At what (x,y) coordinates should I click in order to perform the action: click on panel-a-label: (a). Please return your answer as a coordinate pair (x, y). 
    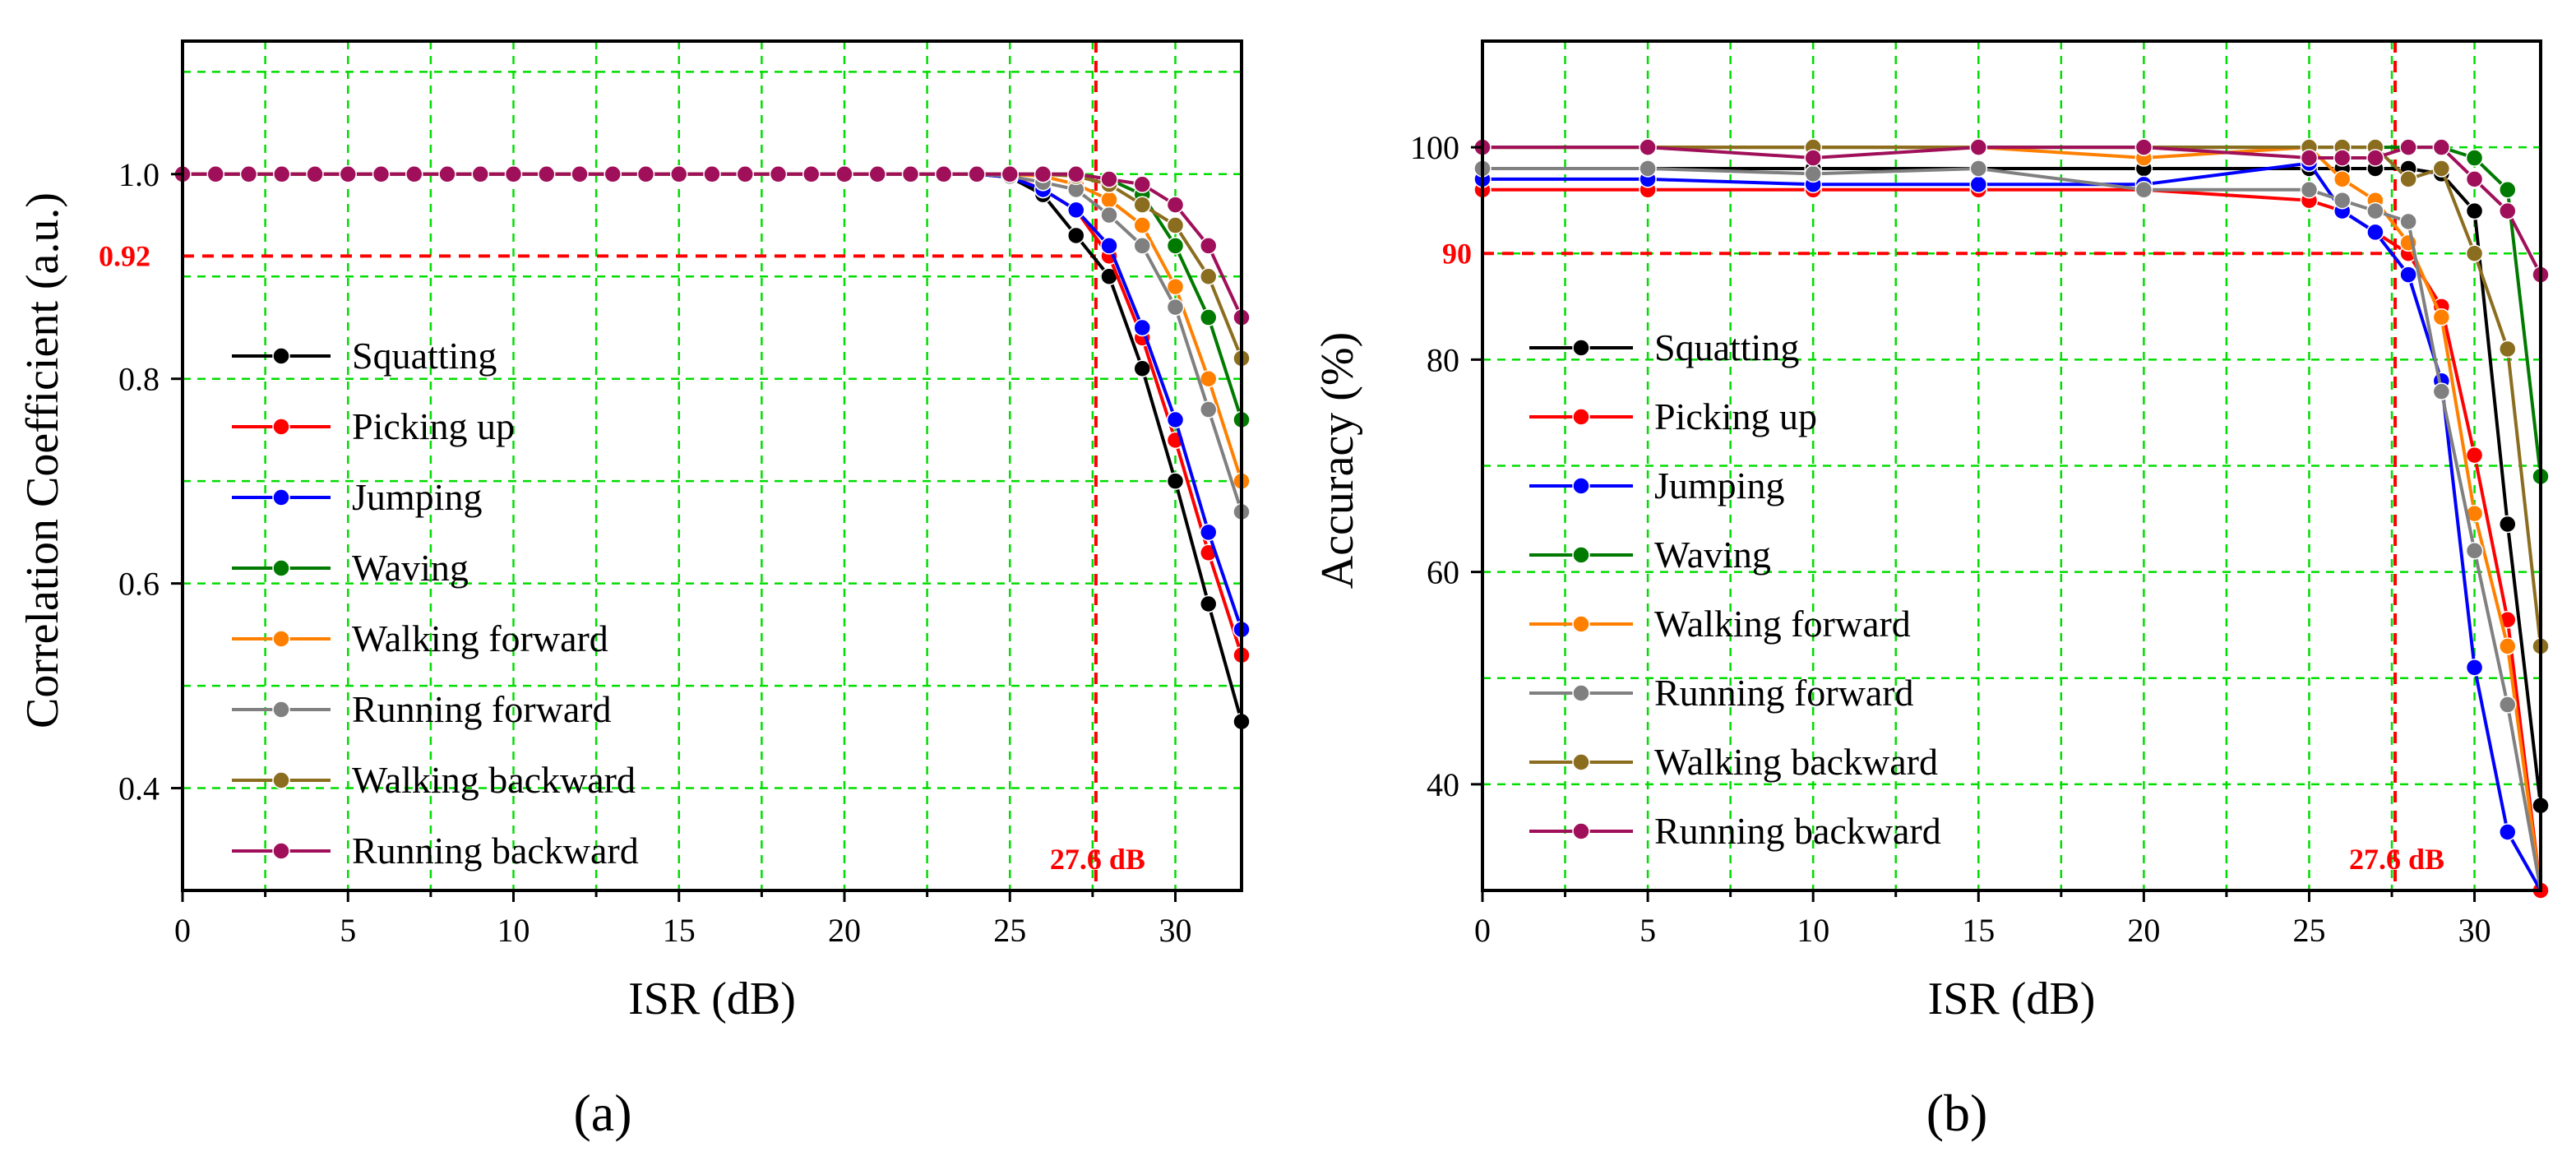
    Looking at the image, I should click on (602, 1113).